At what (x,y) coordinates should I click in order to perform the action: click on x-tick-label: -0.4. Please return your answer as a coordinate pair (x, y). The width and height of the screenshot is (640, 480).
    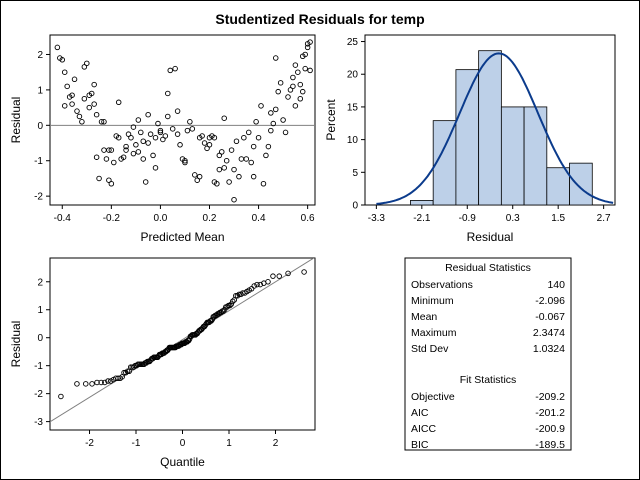
    Looking at the image, I should click on (63, 218).